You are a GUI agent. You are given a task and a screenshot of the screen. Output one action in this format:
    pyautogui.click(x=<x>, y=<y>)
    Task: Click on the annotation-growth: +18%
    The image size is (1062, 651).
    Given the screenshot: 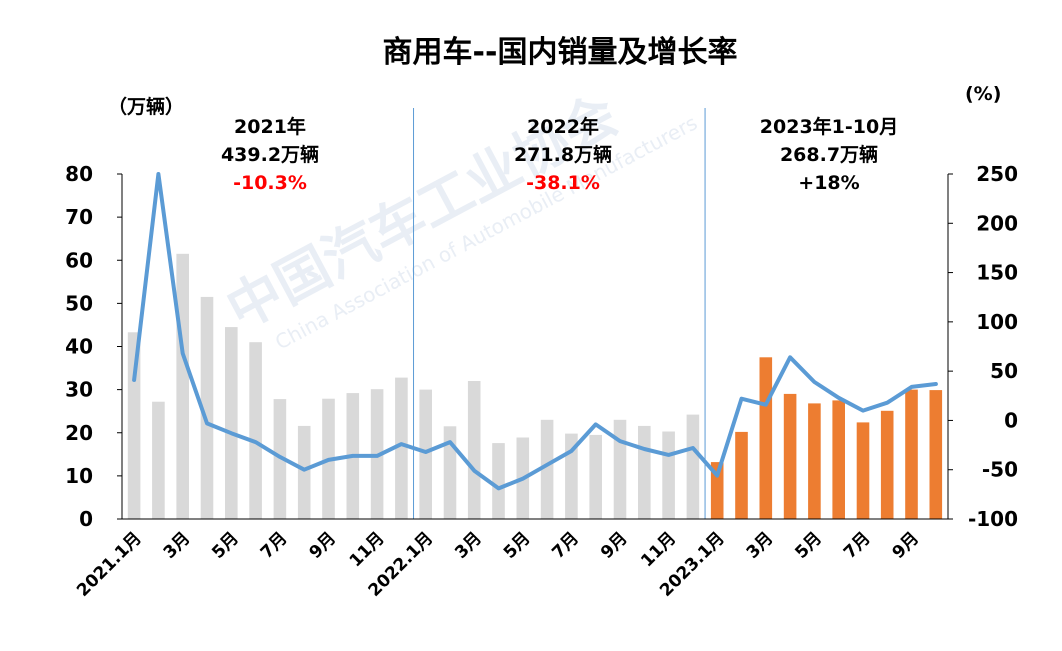 What is the action you would take?
    pyautogui.click(x=828, y=183)
    